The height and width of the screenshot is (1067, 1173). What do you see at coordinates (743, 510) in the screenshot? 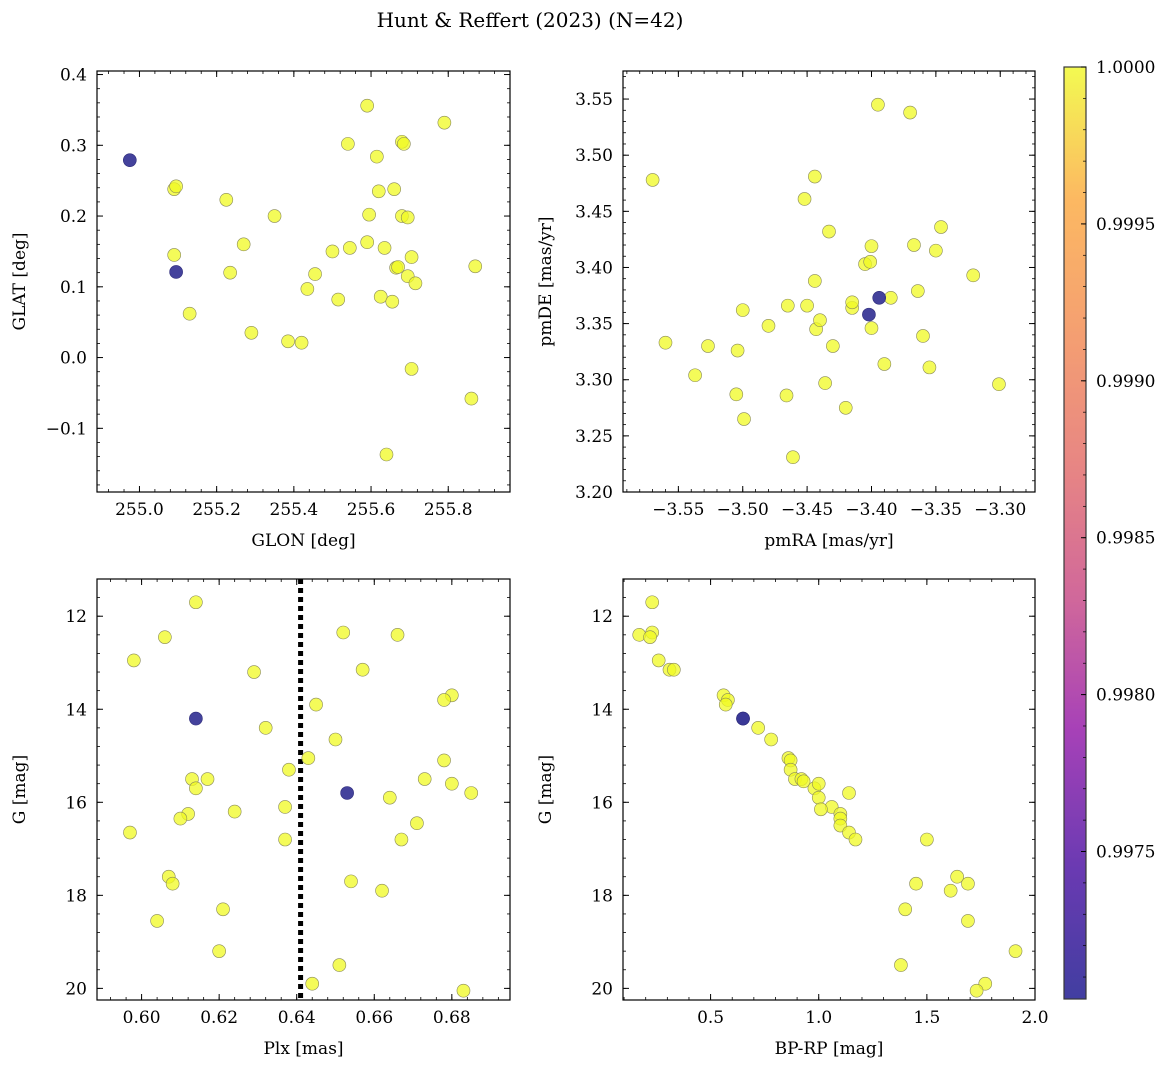
I see `x-tick-label: −3.50` at bounding box center [743, 510].